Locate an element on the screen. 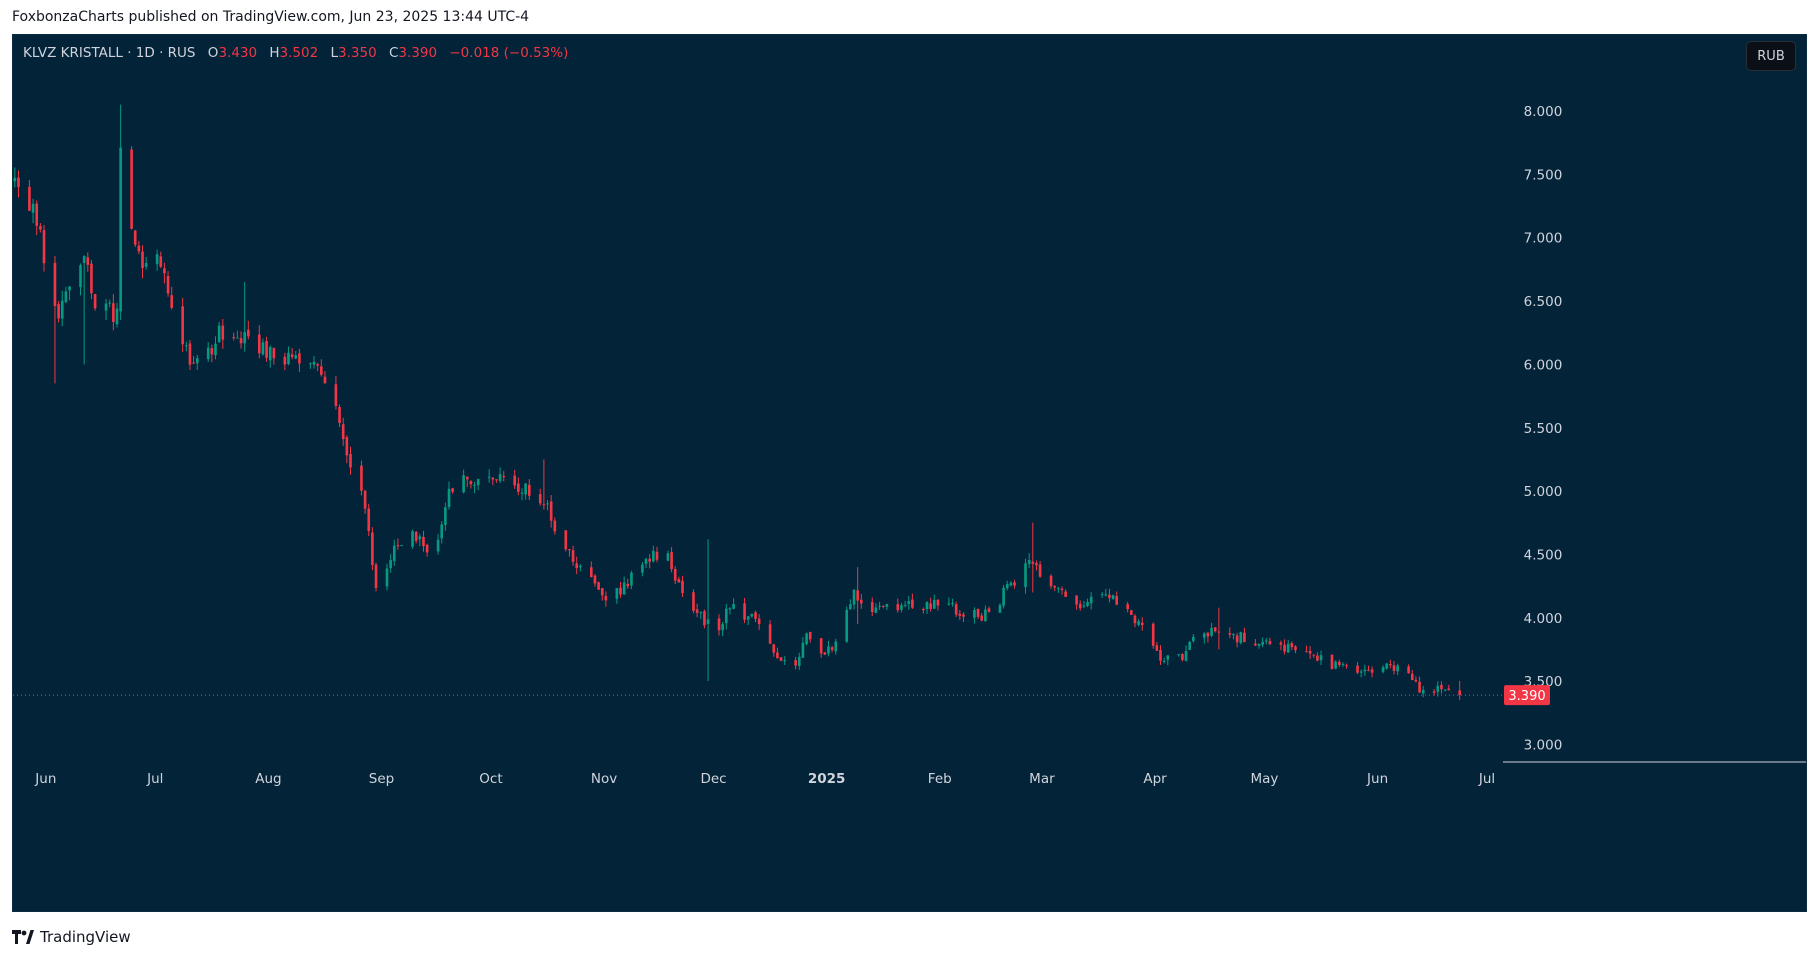  time-tick-label: Apr is located at coordinates (1155, 779).